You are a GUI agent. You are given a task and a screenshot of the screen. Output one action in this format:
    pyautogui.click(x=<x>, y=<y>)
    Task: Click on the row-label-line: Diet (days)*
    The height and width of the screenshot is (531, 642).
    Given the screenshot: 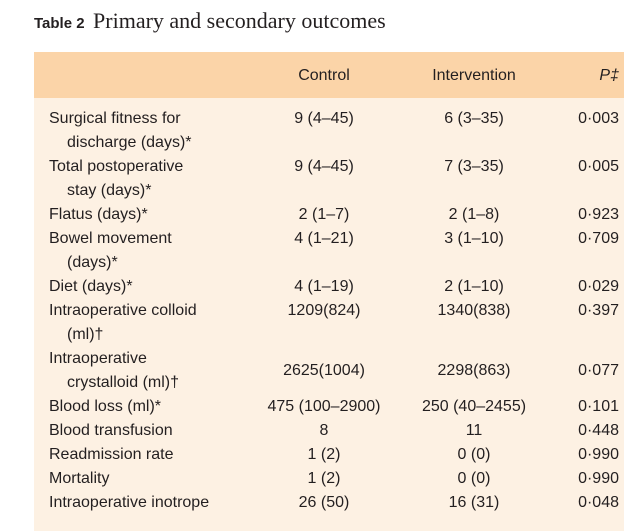 What is the action you would take?
    pyautogui.click(x=91, y=286)
    